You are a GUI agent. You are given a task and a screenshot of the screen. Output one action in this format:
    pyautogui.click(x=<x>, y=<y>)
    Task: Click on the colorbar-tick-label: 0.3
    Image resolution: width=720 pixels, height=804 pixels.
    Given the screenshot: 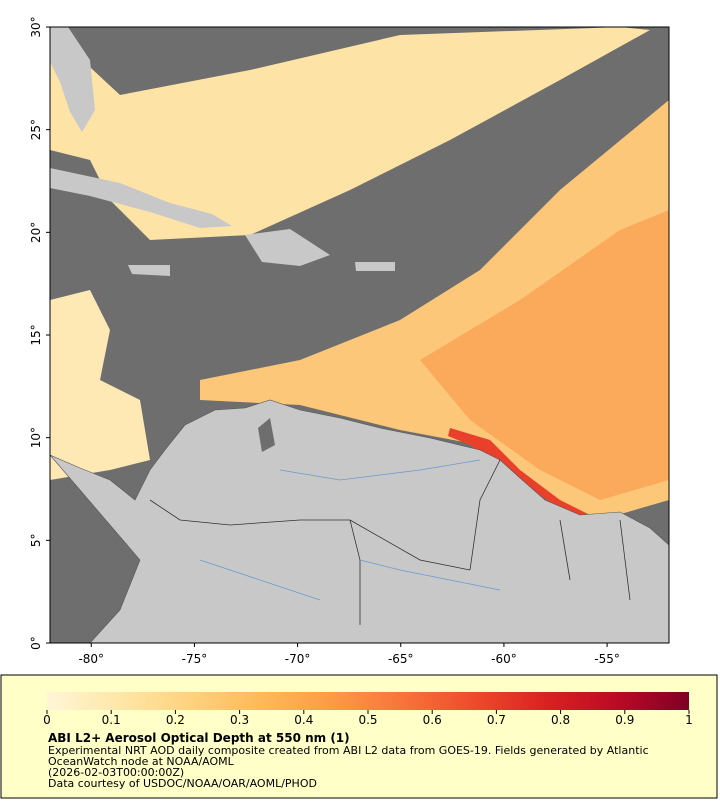 What is the action you would take?
    pyautogui.click(x=239, y=720)
    